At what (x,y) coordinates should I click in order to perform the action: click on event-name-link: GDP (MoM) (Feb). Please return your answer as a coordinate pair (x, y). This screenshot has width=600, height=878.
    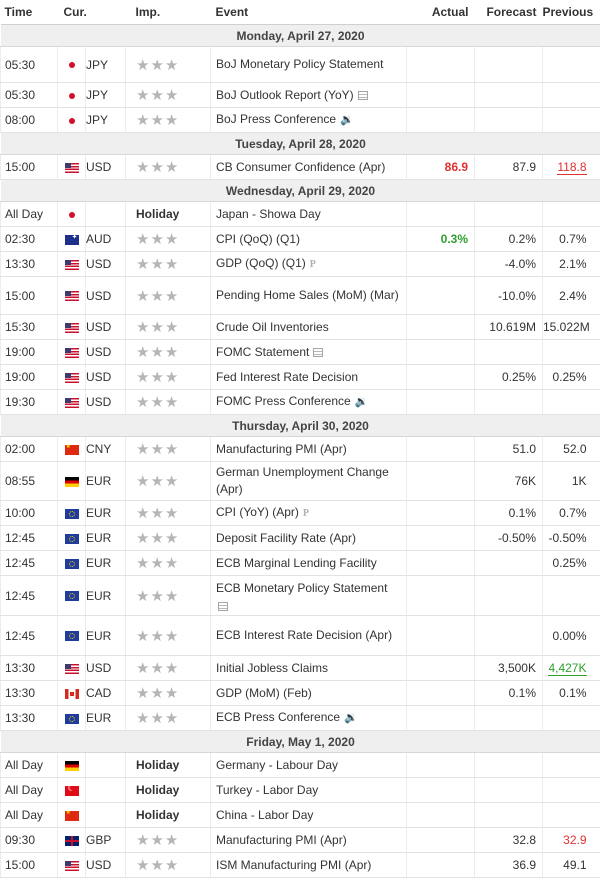
    Looking at the image, I should click on (264, 693).